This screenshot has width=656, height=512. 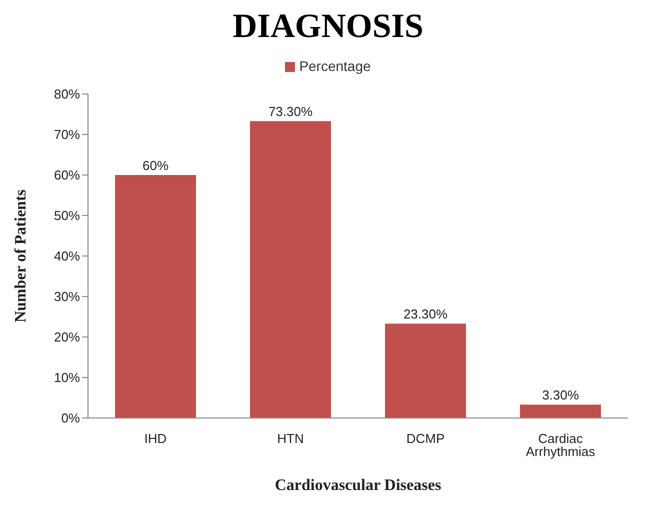 What do you see at coordinates (290, 438) in the screenshot?
I see `x-tick-label: HTN` at bounding box center [290, 438].